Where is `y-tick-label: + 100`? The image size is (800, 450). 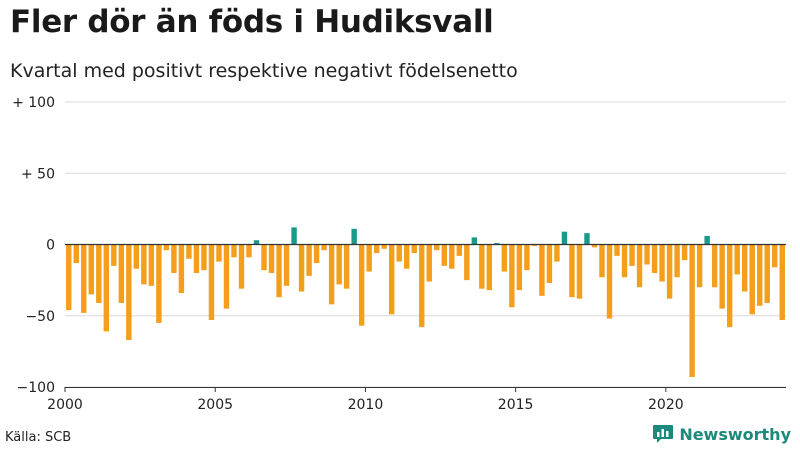
y-tick-label: + 100 is located at coordinates (33, 103).